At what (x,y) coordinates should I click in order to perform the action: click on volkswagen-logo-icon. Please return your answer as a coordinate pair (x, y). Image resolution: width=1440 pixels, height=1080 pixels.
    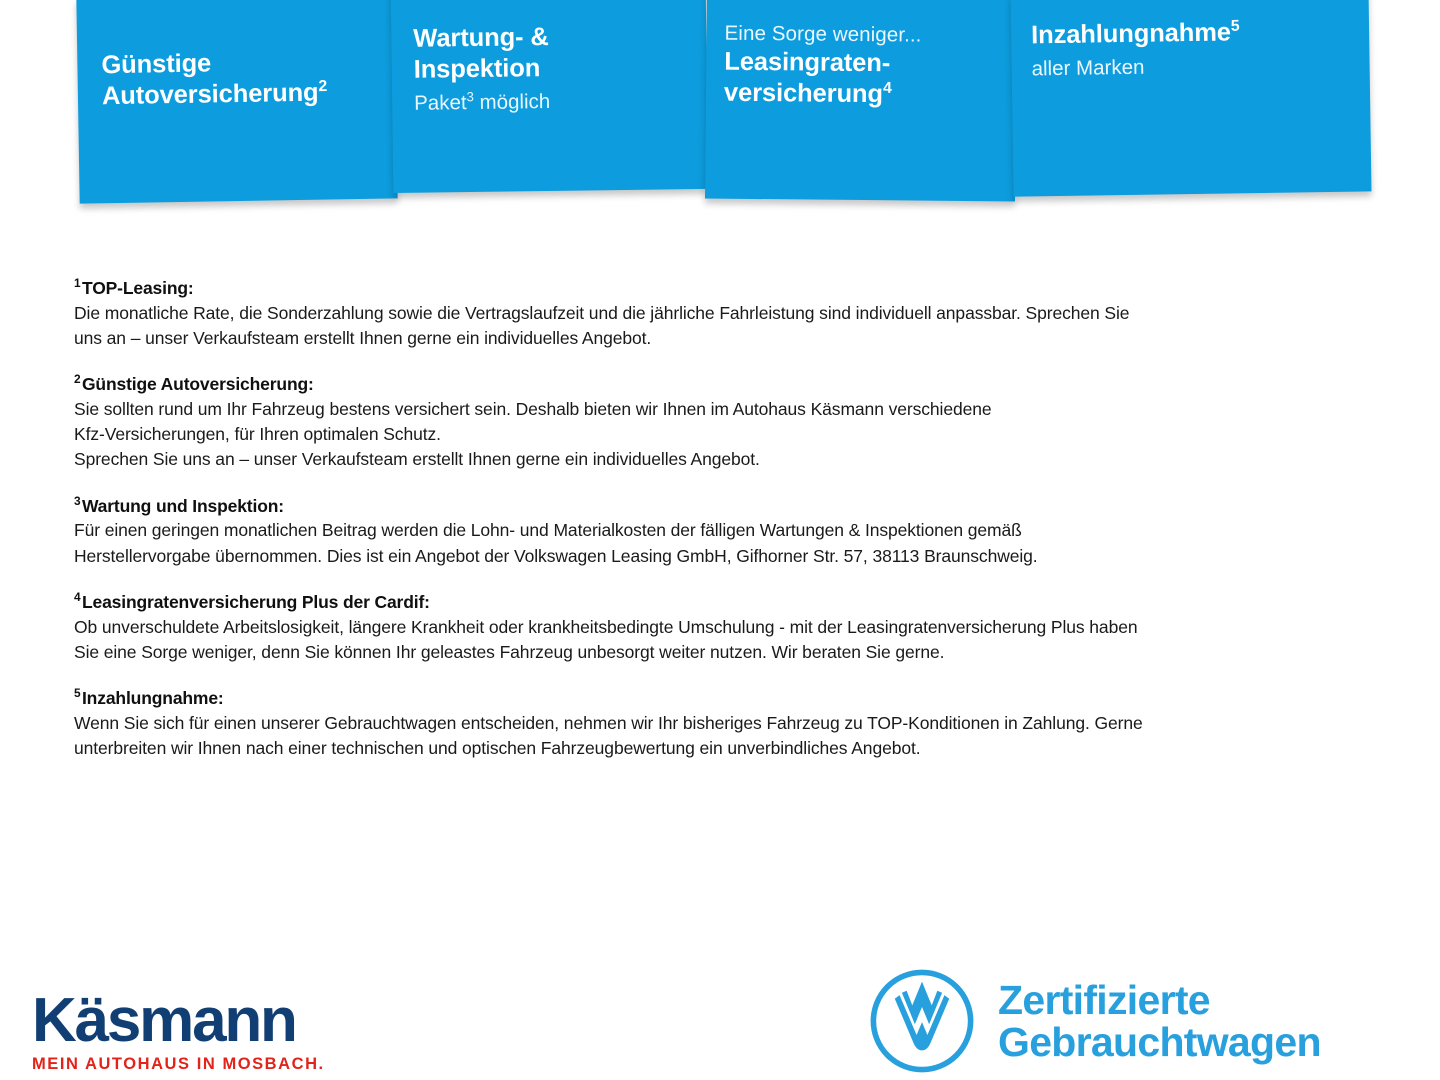
    Looking at the image, I should click on (922, 1021).